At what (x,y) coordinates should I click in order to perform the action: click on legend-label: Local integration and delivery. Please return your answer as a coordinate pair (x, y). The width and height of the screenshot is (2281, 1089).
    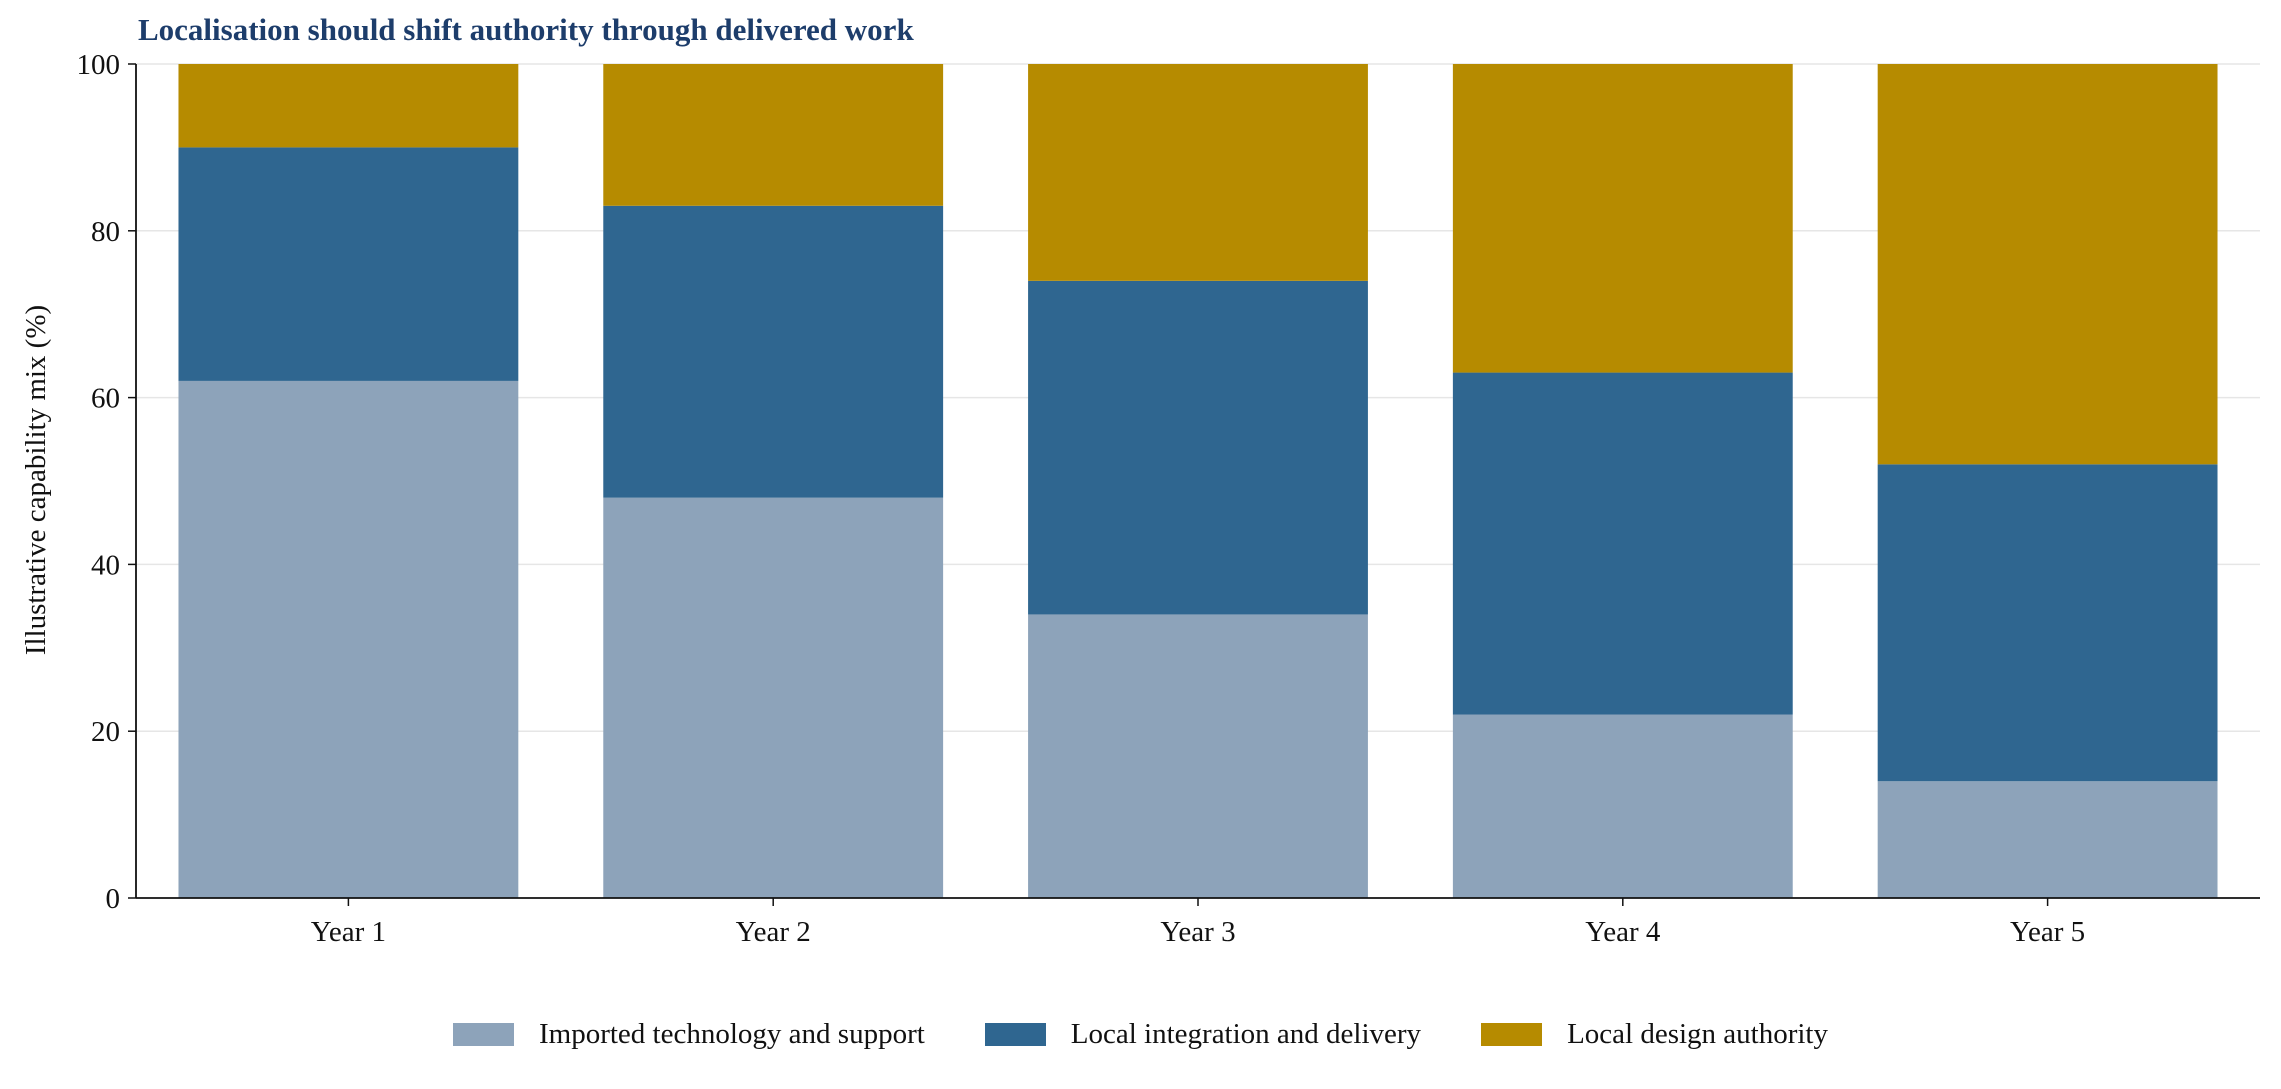
    Looking at the image, I should click on (1246, 1034).